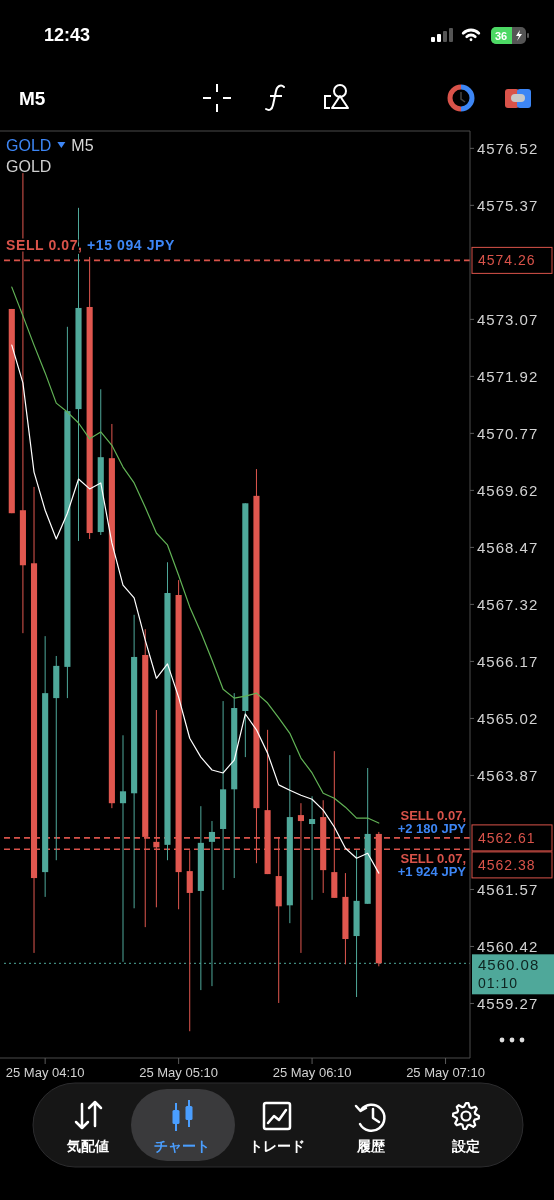 Image resolution: width=554 pixels, height=1200 pixels. What do you see at coordinates (508, 1003) in the screenshot?
I see `y-tick-label: 4559.27` at bounding box center [508, 1003].